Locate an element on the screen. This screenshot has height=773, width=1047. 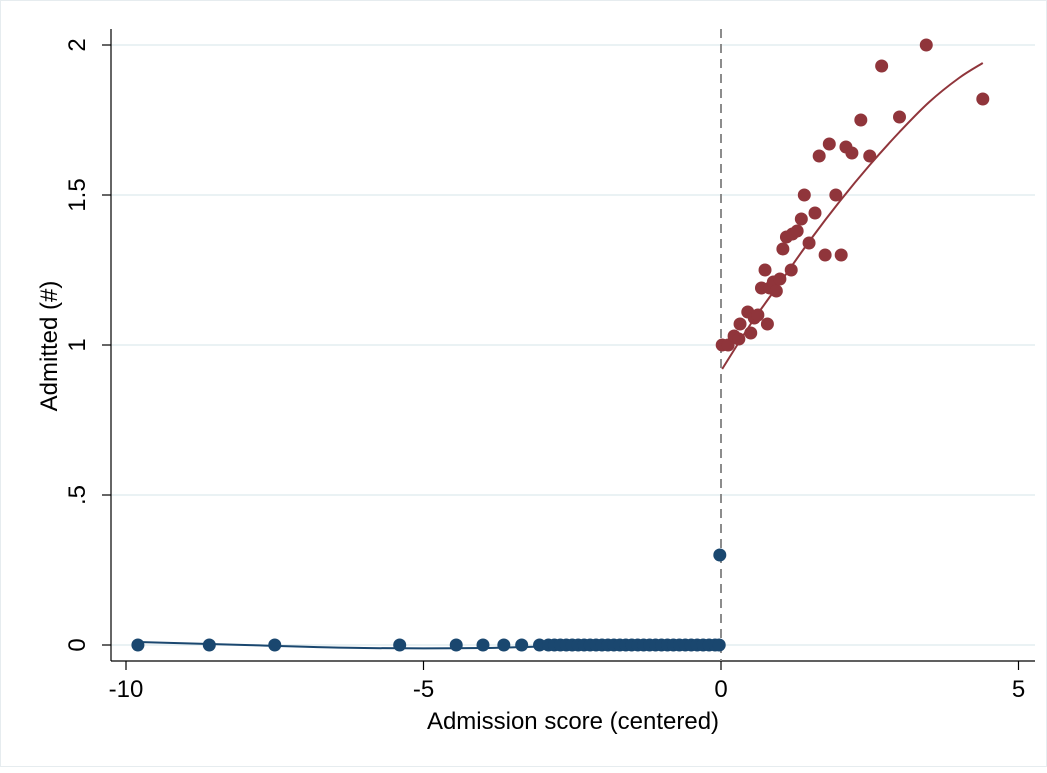
x-axis-label: Admission score (centered) is located at coordinates (573, 721).